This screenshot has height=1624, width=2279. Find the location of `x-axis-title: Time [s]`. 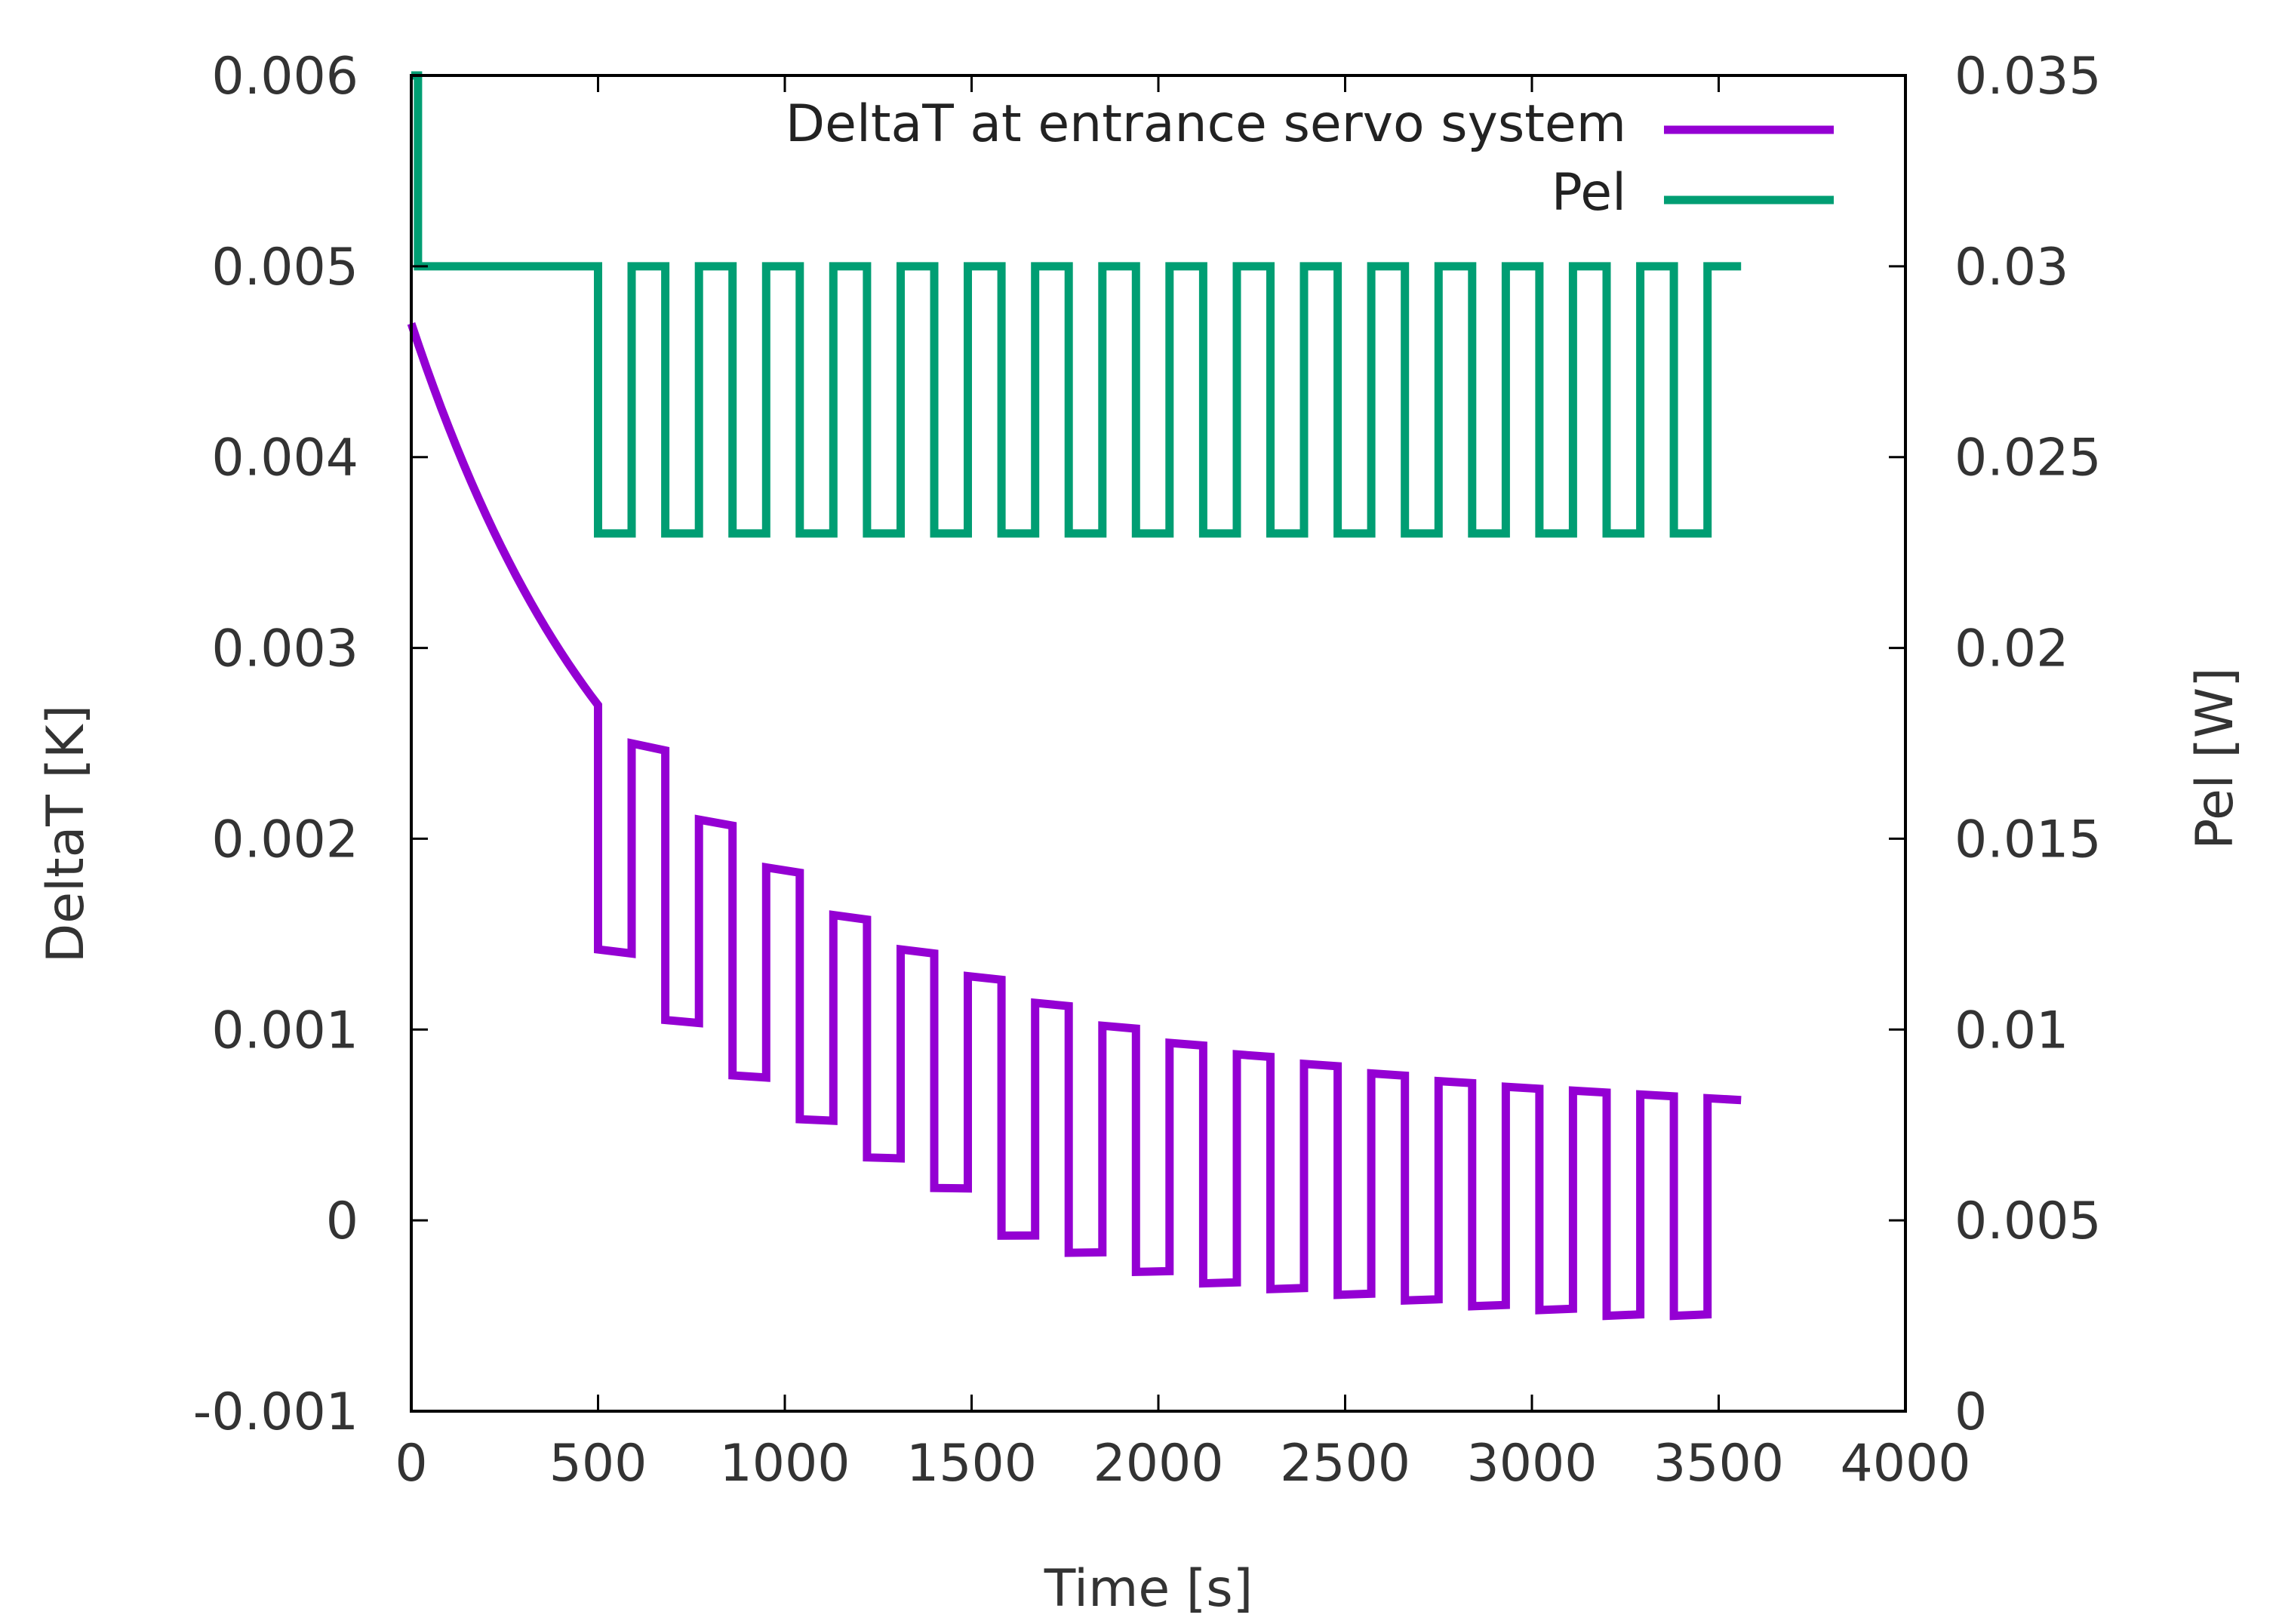

x-axis-title: Time [s] is located at coordinates (1148, 1589).